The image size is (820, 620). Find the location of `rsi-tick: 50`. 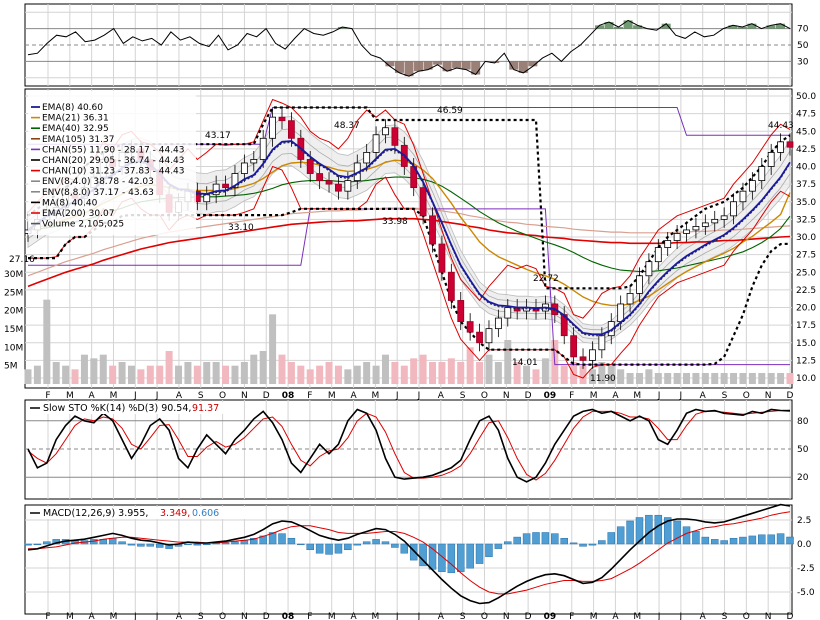

rsi-tick: 50 is located at coordinates (803, 46).